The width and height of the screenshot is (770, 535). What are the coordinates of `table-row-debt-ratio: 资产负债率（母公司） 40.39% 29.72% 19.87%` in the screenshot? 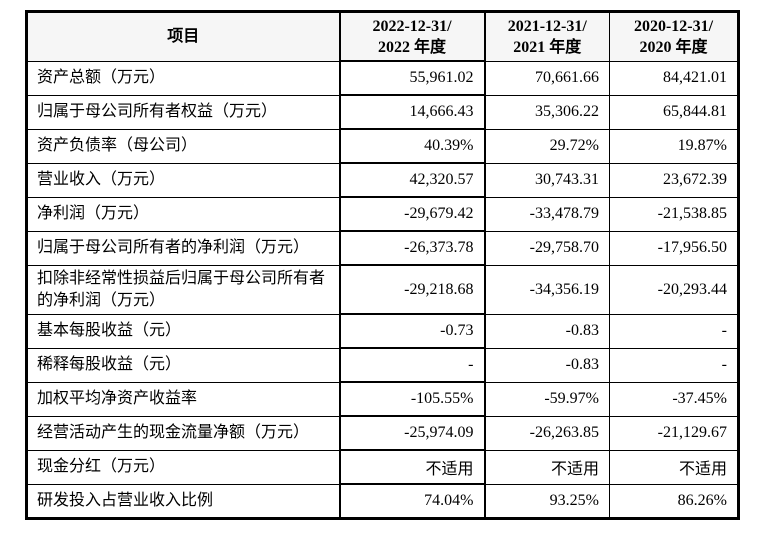 It's located at (382, 146).